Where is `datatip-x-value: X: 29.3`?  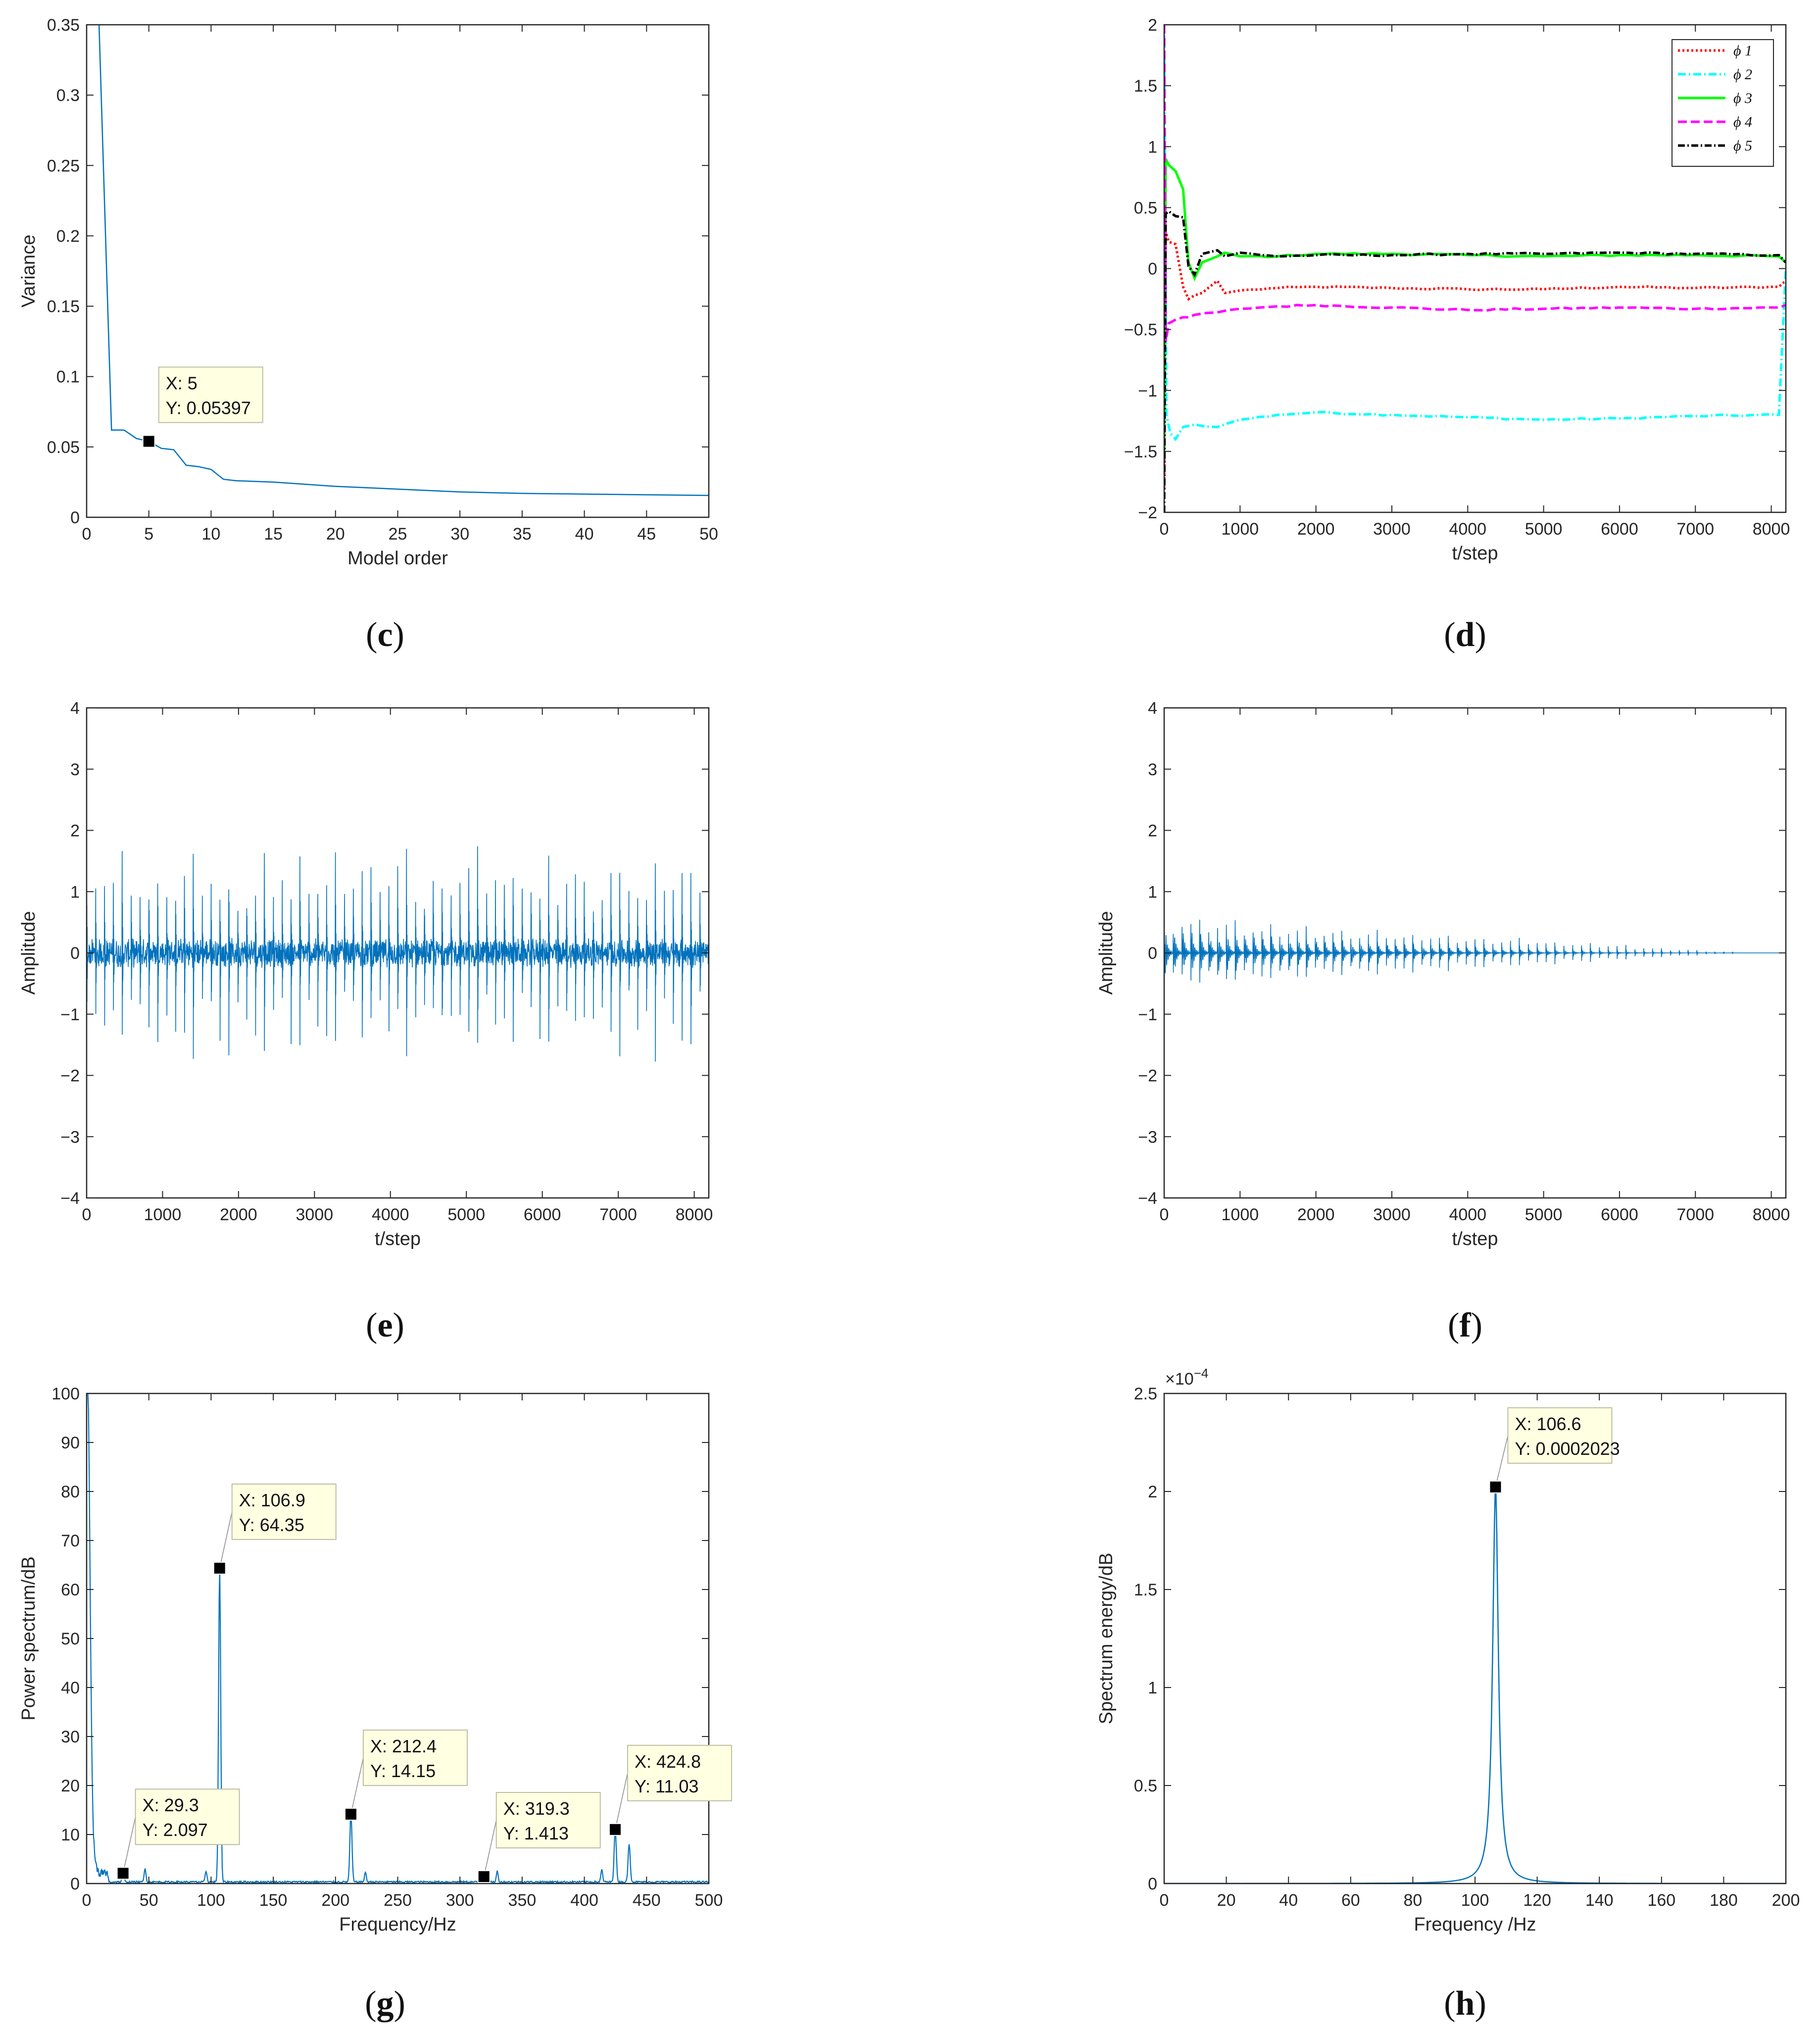 datatip-x-value: X: 29.3 is located at coordinates (171, 1805).